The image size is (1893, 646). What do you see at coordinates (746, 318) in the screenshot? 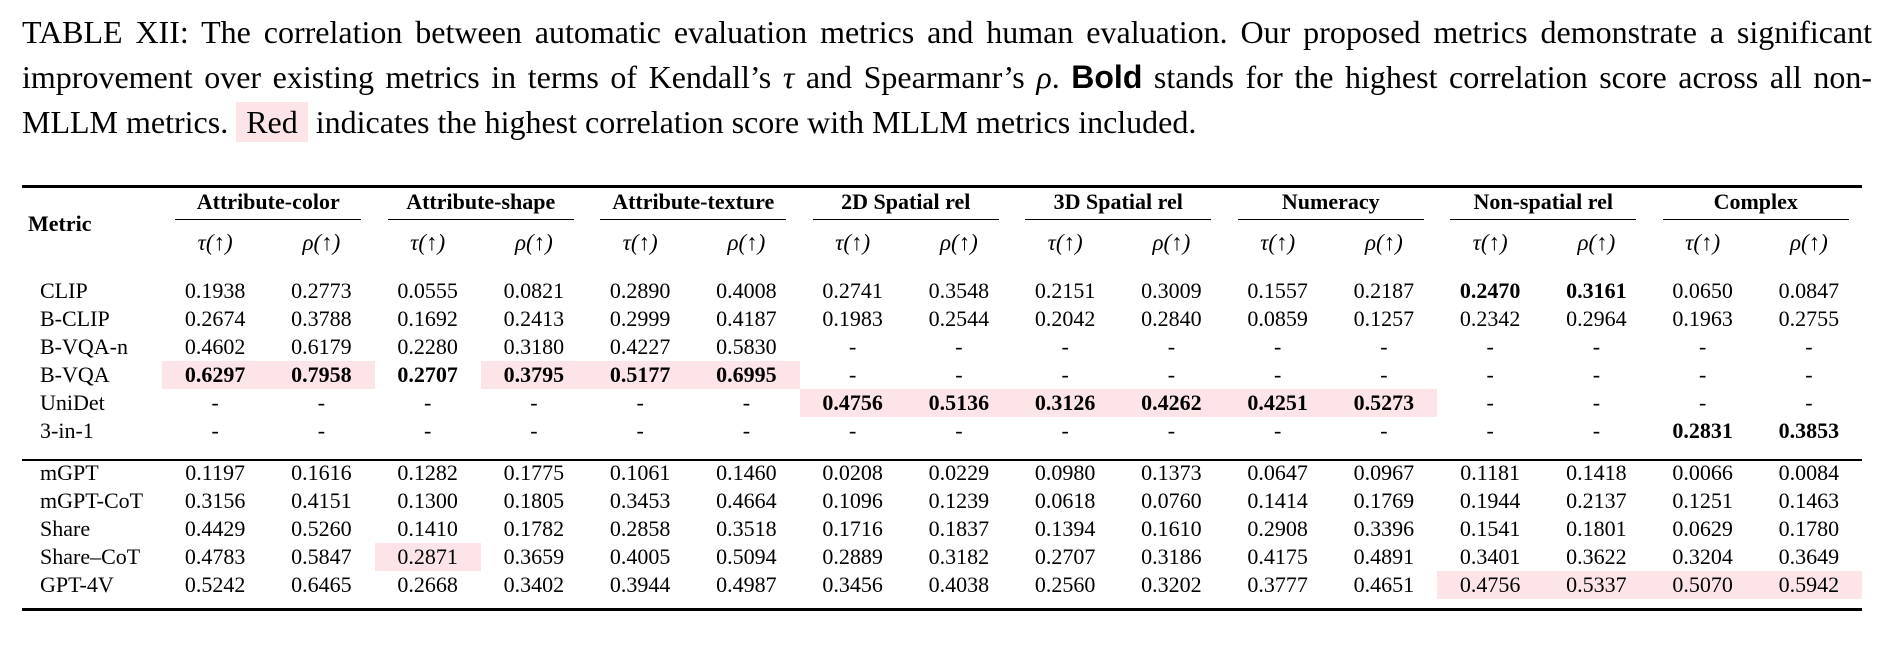
I see `score-cell: 0.4187` at bounding box center [746, 318].